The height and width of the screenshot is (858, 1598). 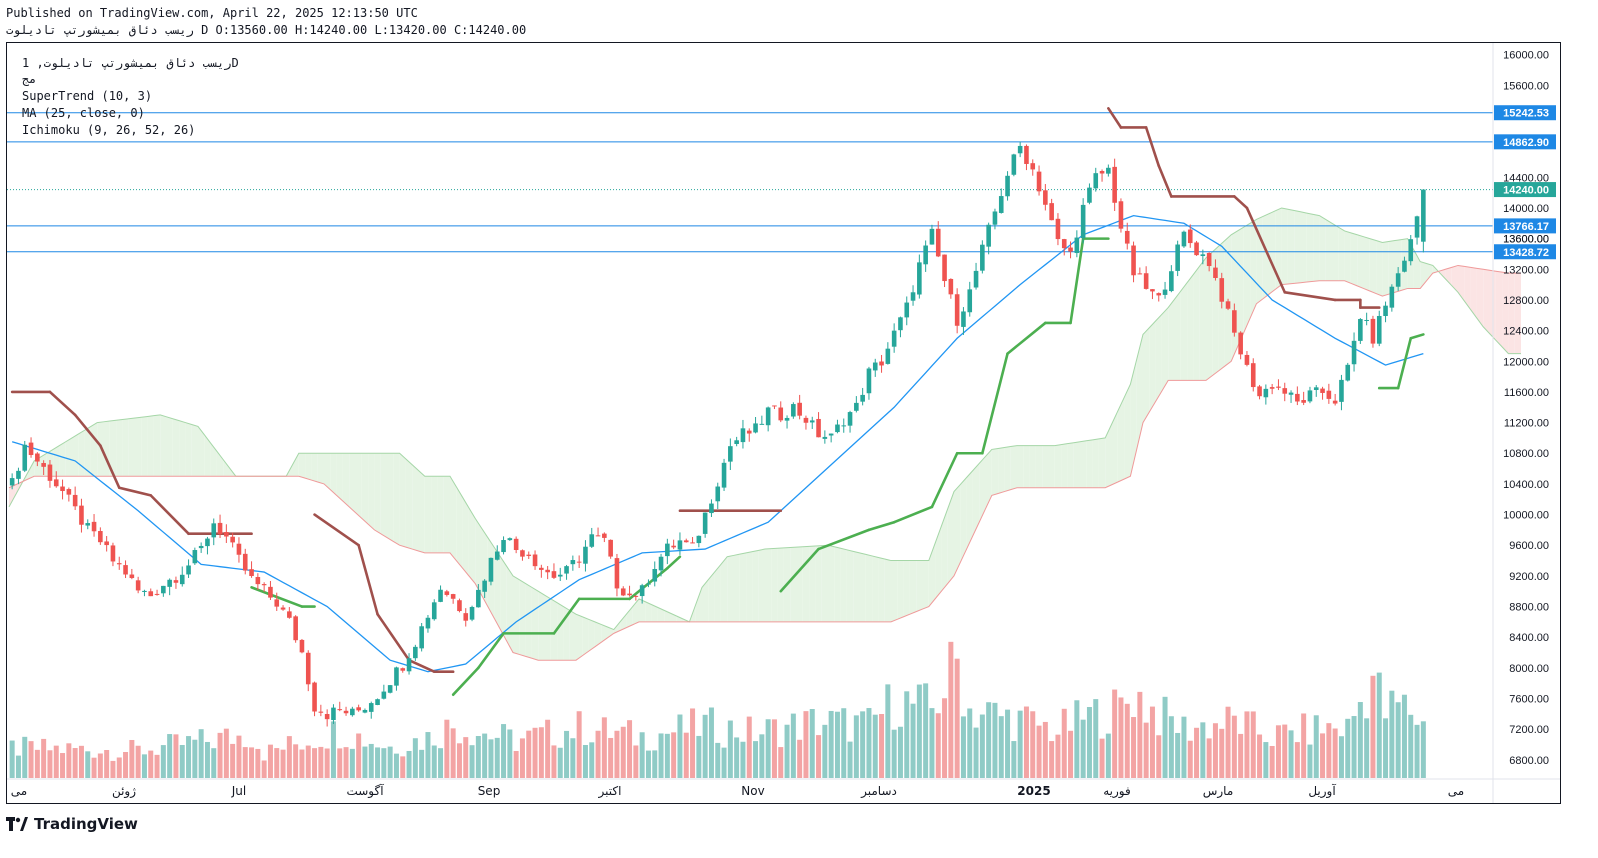 I want to click on price-label-text: 14240.00, so click(x=1526, y=191).